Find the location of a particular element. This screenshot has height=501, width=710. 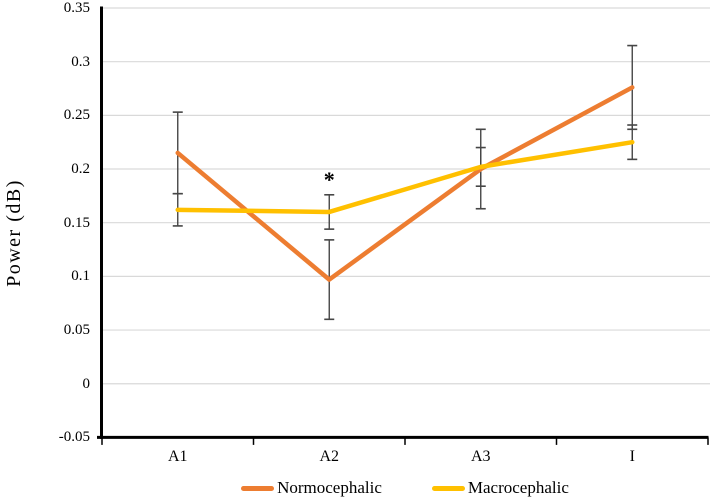

x-category-label: A1 is located at coordinates (177, 456).